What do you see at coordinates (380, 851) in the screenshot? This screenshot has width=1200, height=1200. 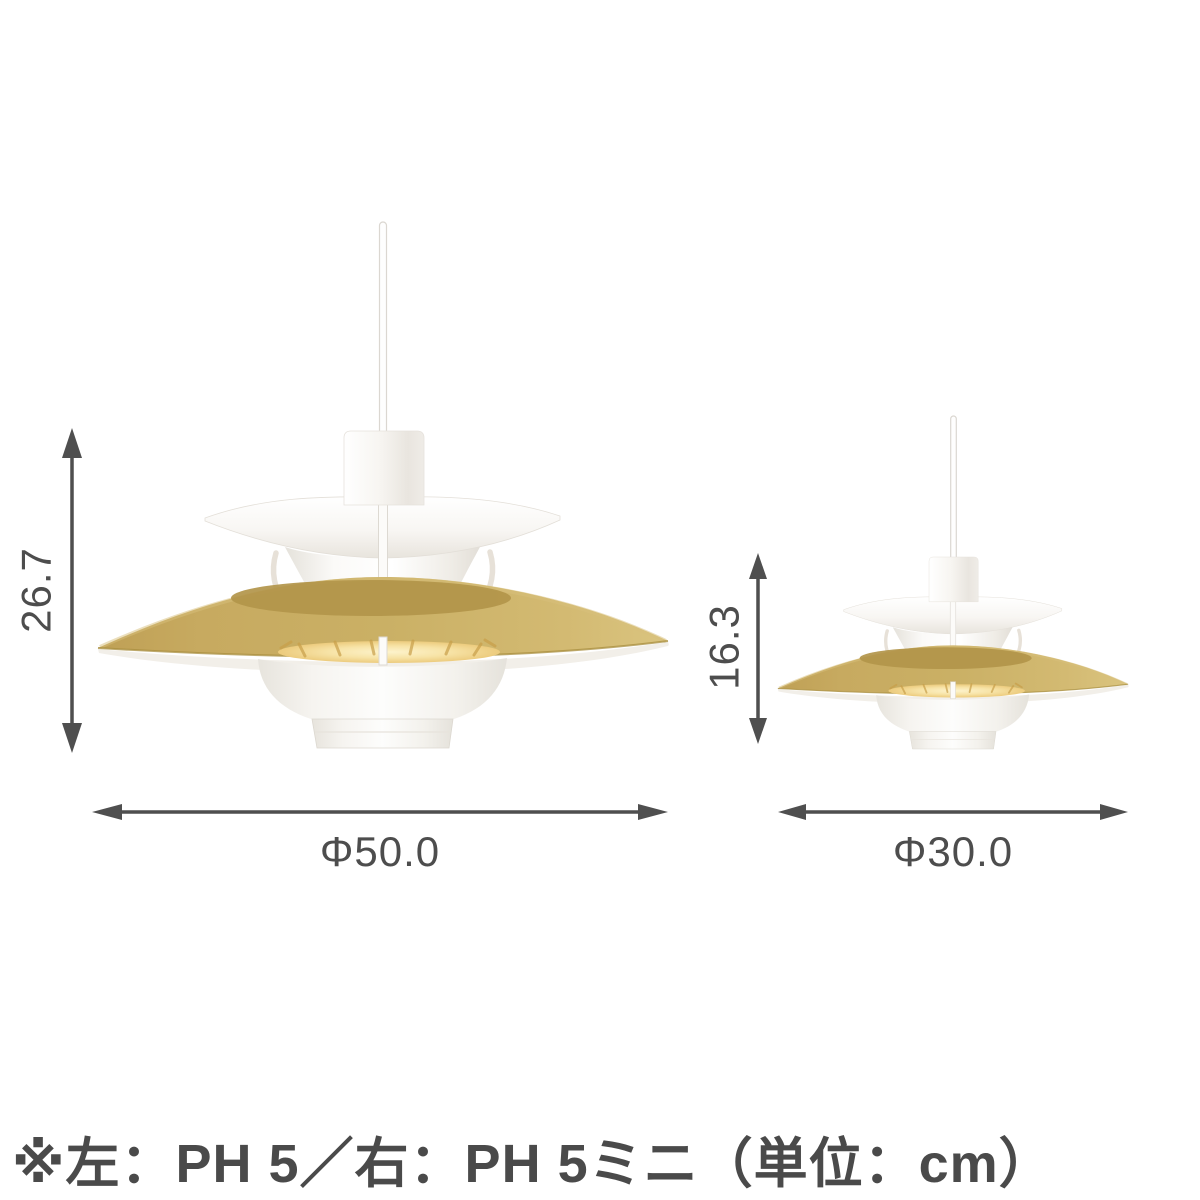 I see `diameter-label-ph5: Φ50.0` at bounding box center [380, 851].